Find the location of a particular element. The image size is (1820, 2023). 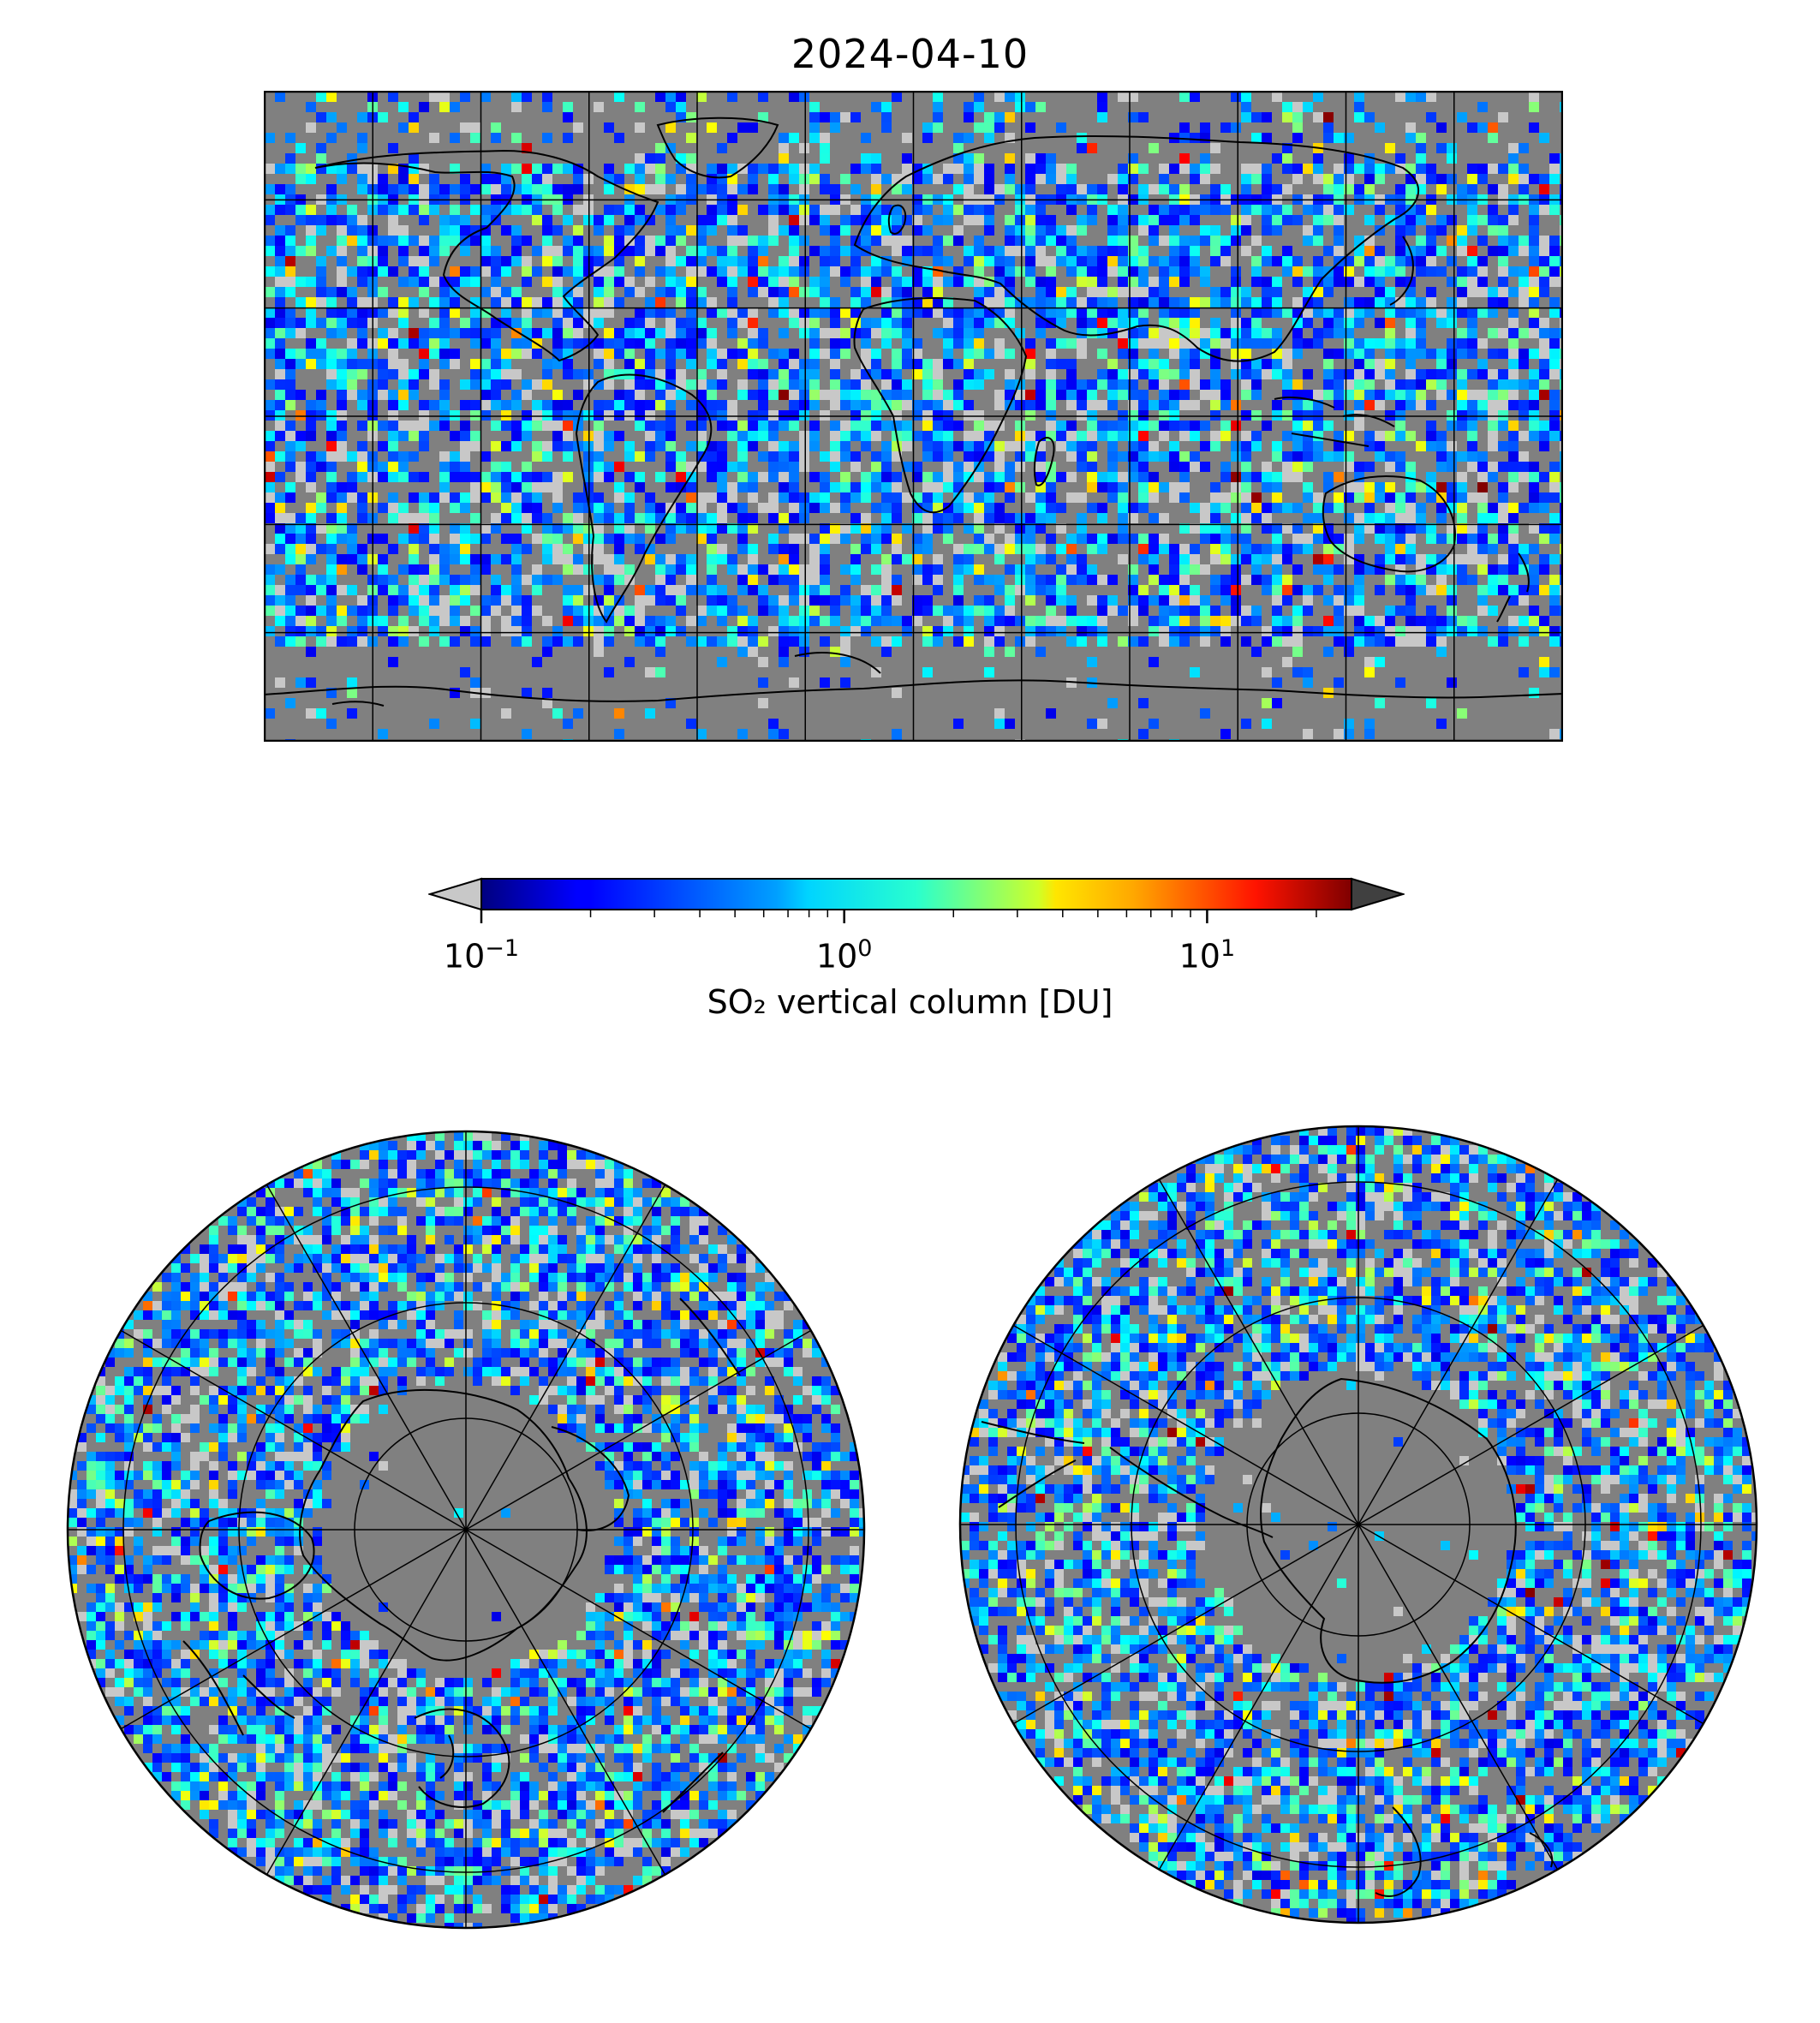

colorbar-tick-label: 10⁰ is located at coordinates (845, 955).